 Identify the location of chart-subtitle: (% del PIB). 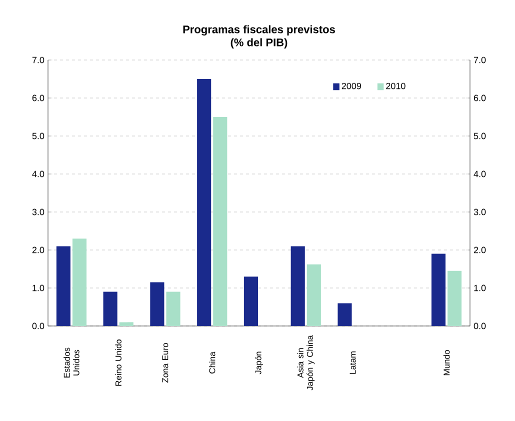
(259, 43).